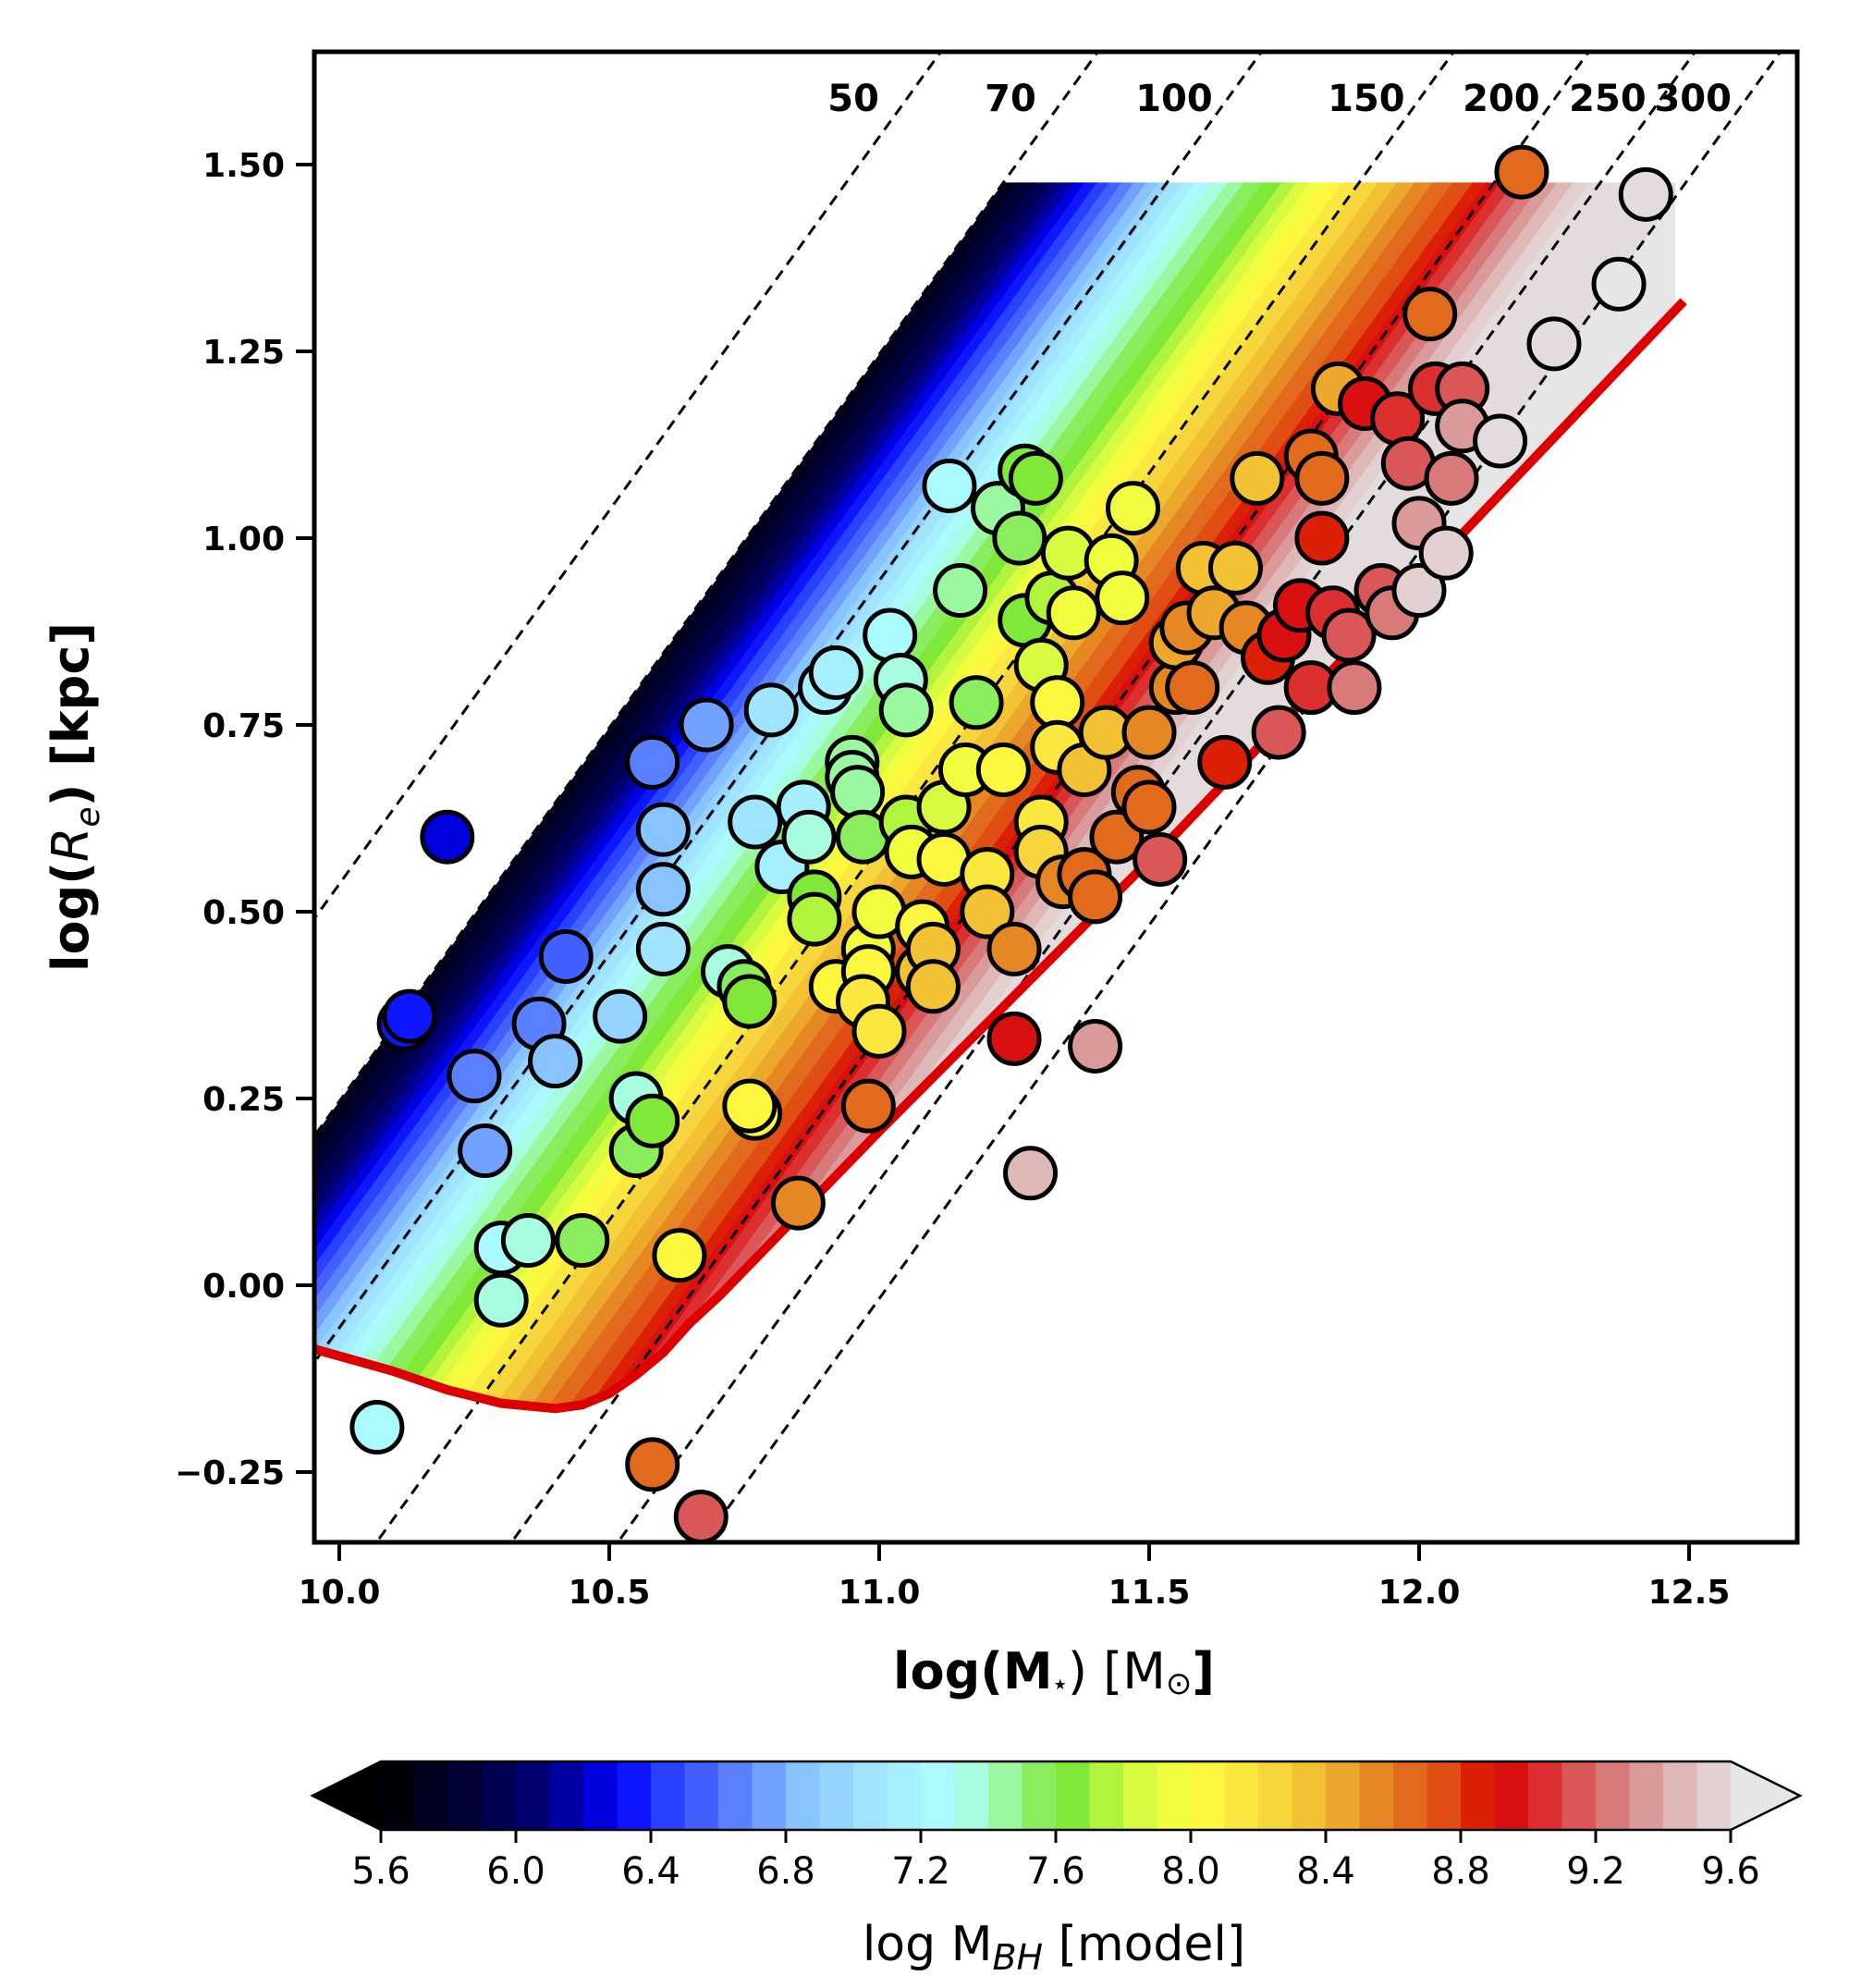 Image resolution: width=1849 pixels, height=1988 pixels. What do you see at coordinates (243, 353) in the screenshot?
I see `y-tick-label: 1.25` at bounding box center [243, 353].